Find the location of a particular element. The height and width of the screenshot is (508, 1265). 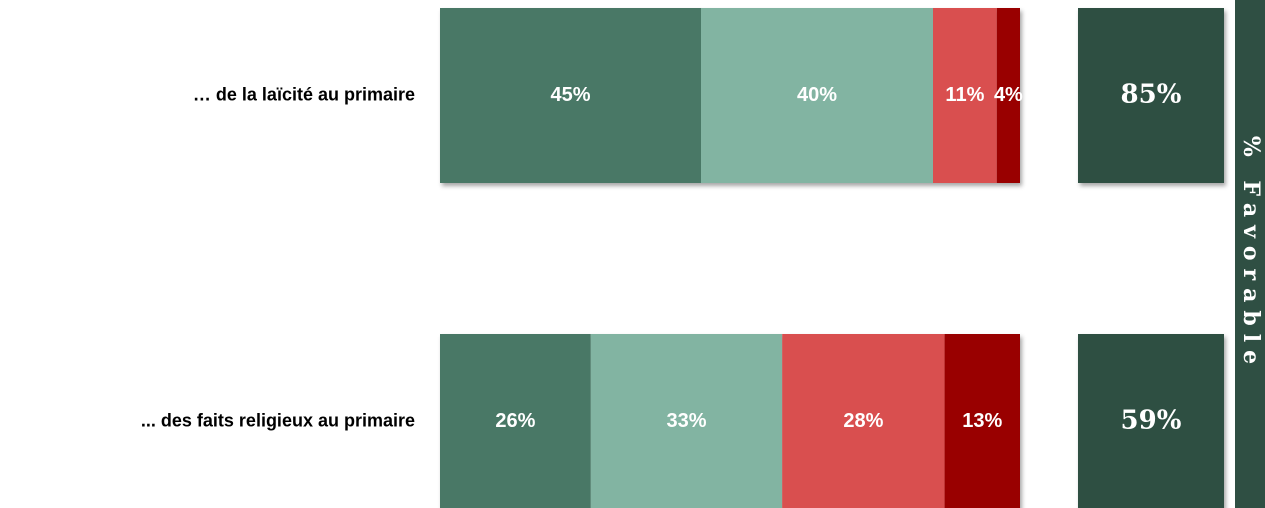

category-label: ... des faits religieux au primaire is located at coordinates (278, 420).